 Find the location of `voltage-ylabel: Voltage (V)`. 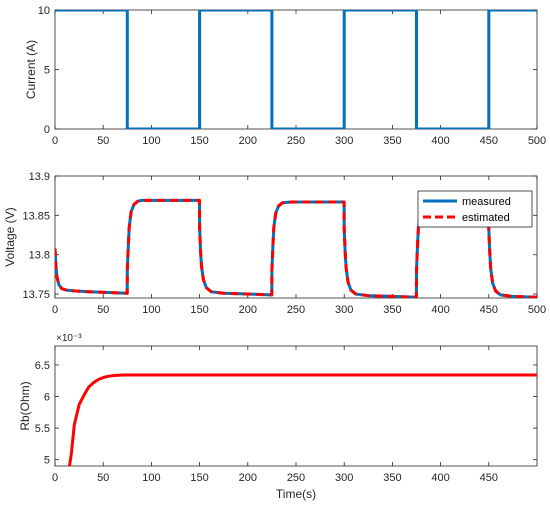

voltage-ylabel: Voltage (V) is located at coordinates (10, 236).